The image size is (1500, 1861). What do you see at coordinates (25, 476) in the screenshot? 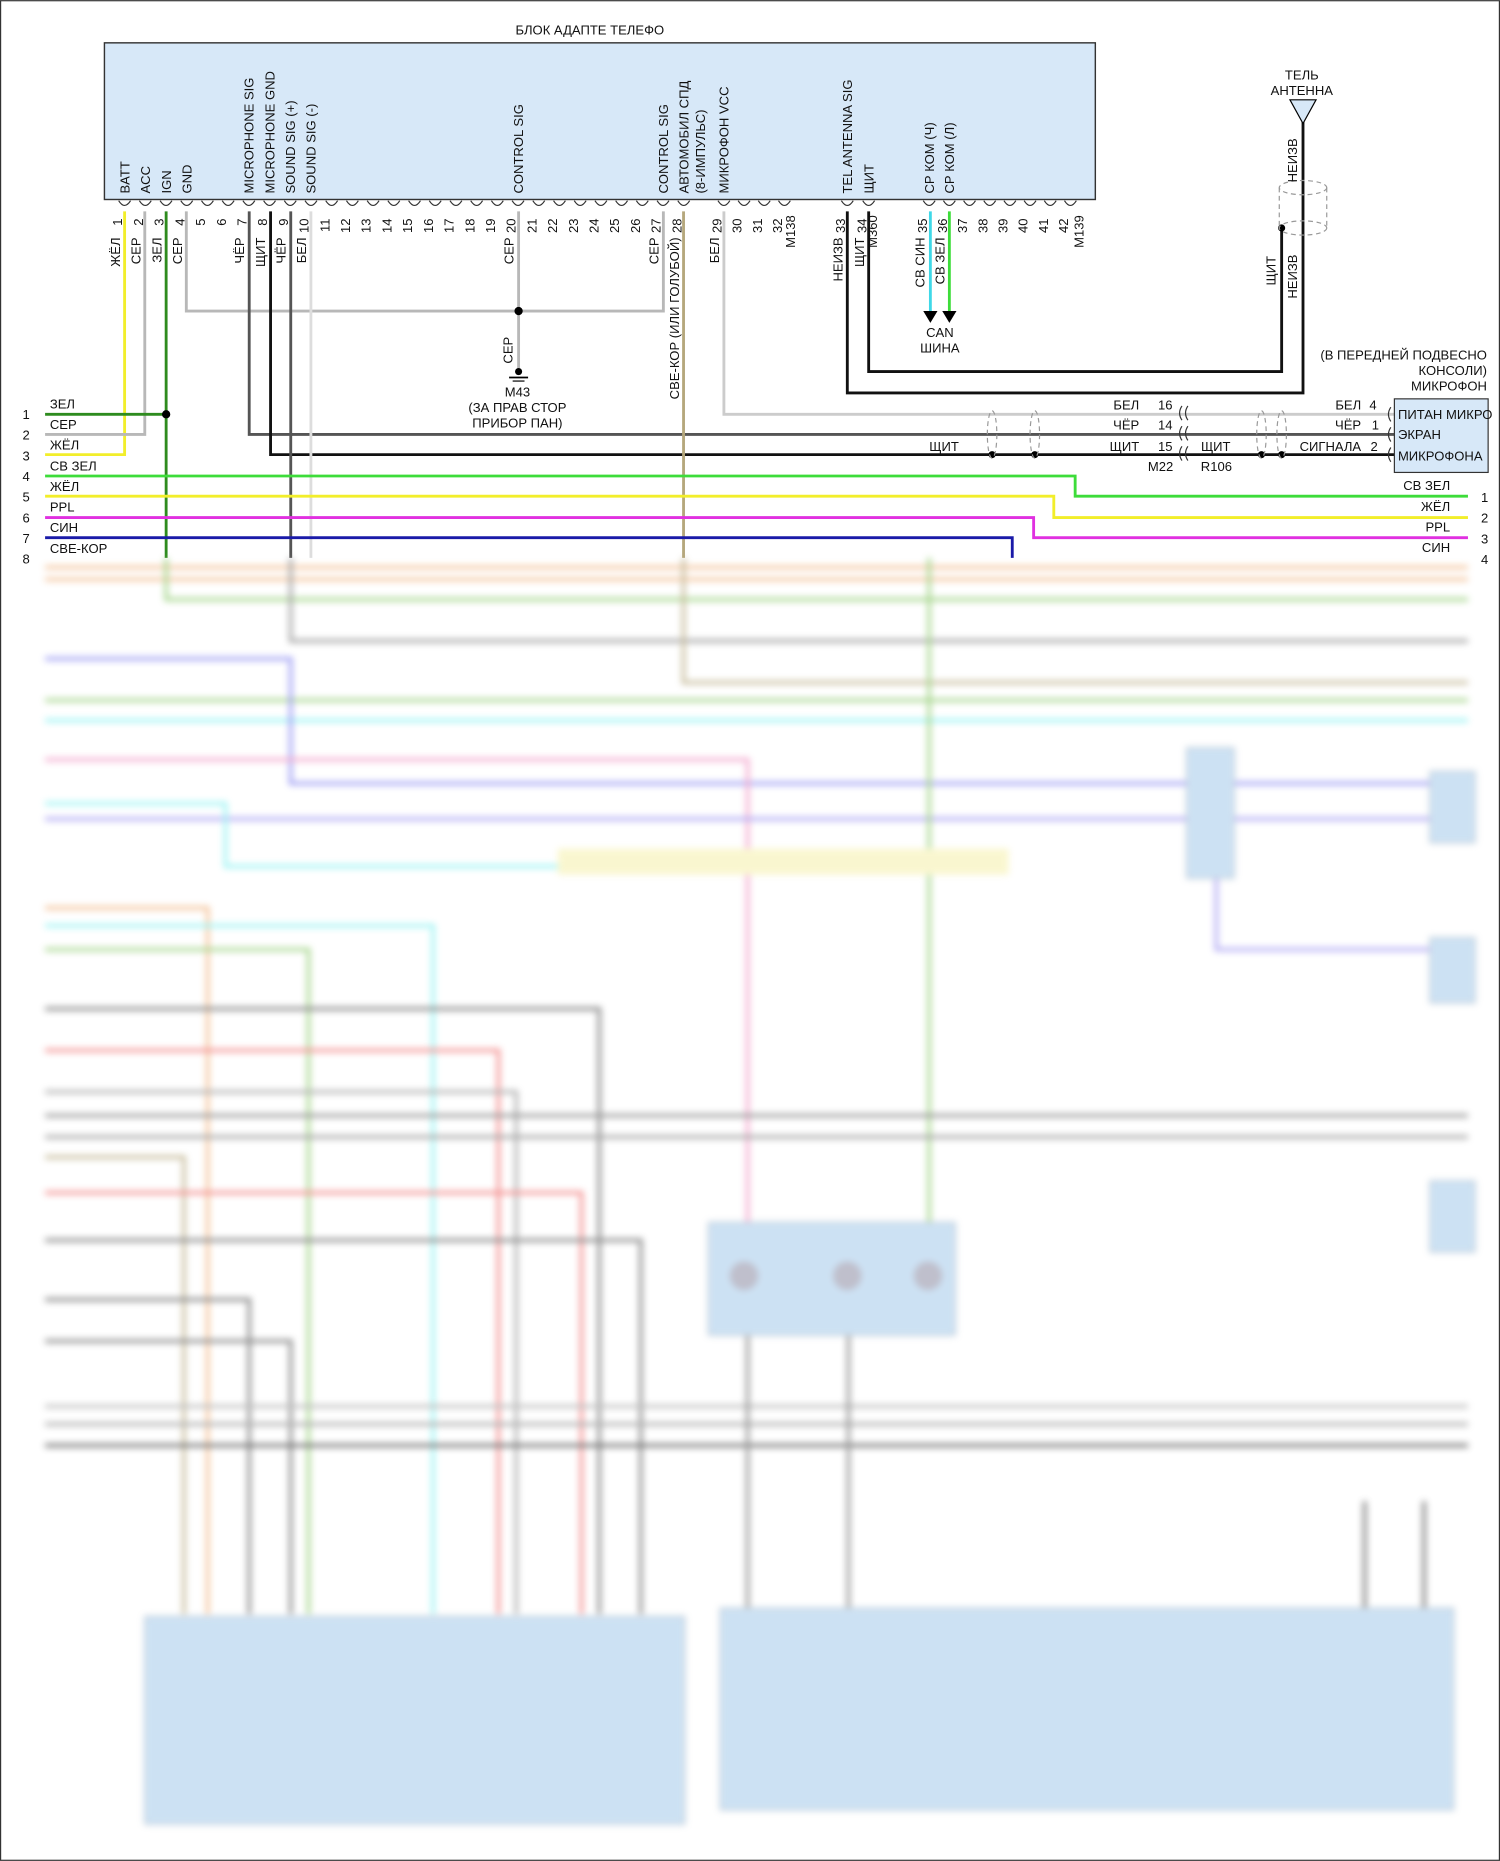
I see `left-connector-pin: 4` at bounding box center [25, 476].